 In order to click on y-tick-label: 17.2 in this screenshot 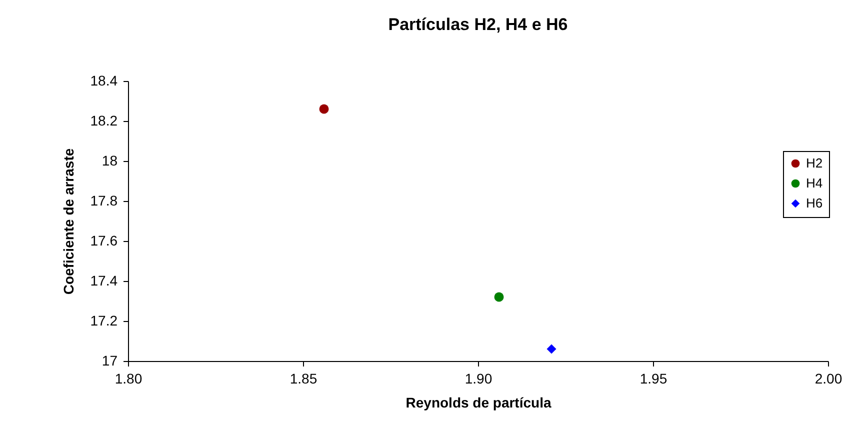, I will do `click(104, 320)`.